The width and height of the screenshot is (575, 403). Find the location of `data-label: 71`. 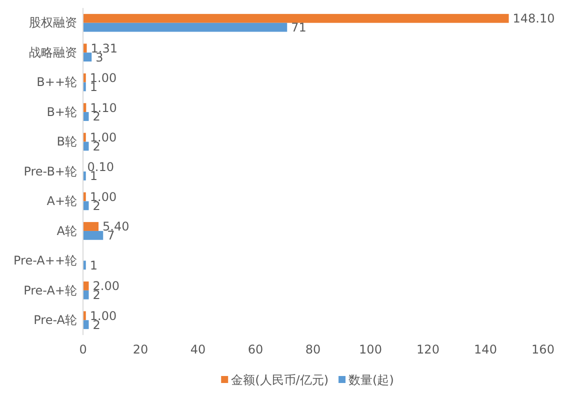

data-label: 71 is located at coordinates (298, 27).